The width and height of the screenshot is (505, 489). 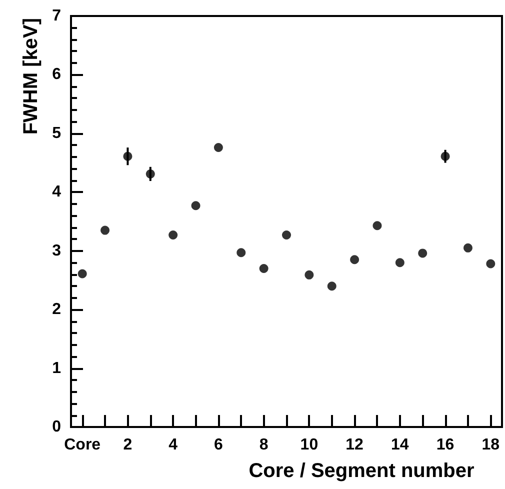 I want to click on x-tick-label: 8, so click(x=263, y=445).